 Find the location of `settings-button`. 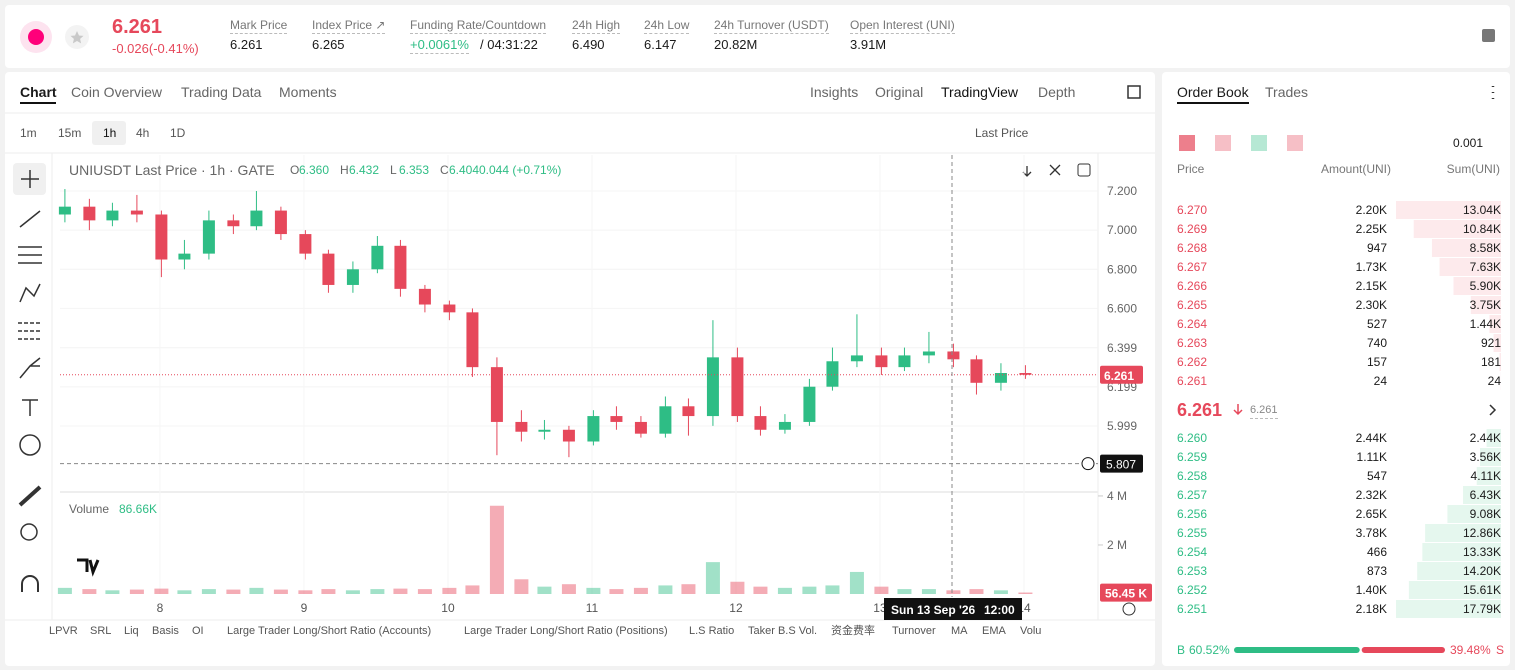

settings-button is located at coordinates (1129, 609).